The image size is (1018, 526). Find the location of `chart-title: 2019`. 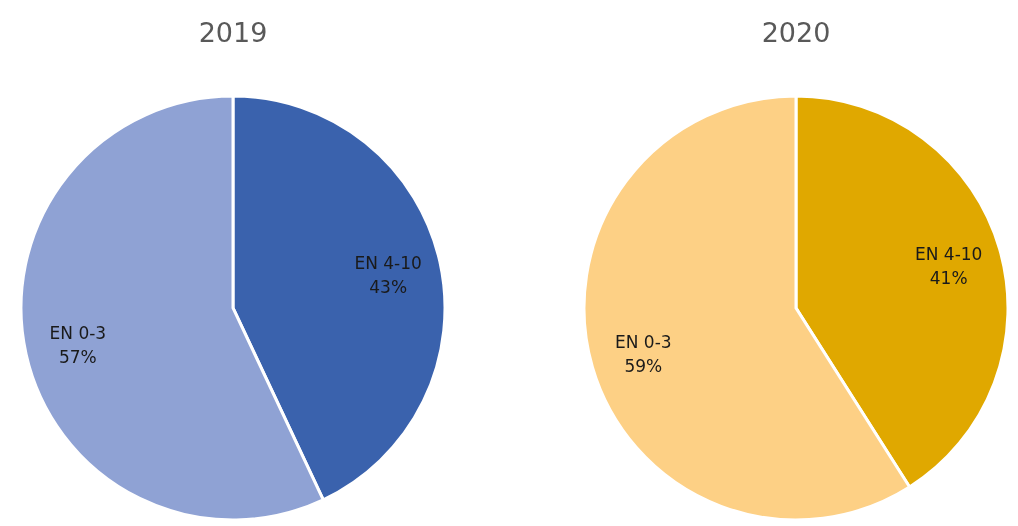

chart-title: 2019 is located at coordinates (233, 32).